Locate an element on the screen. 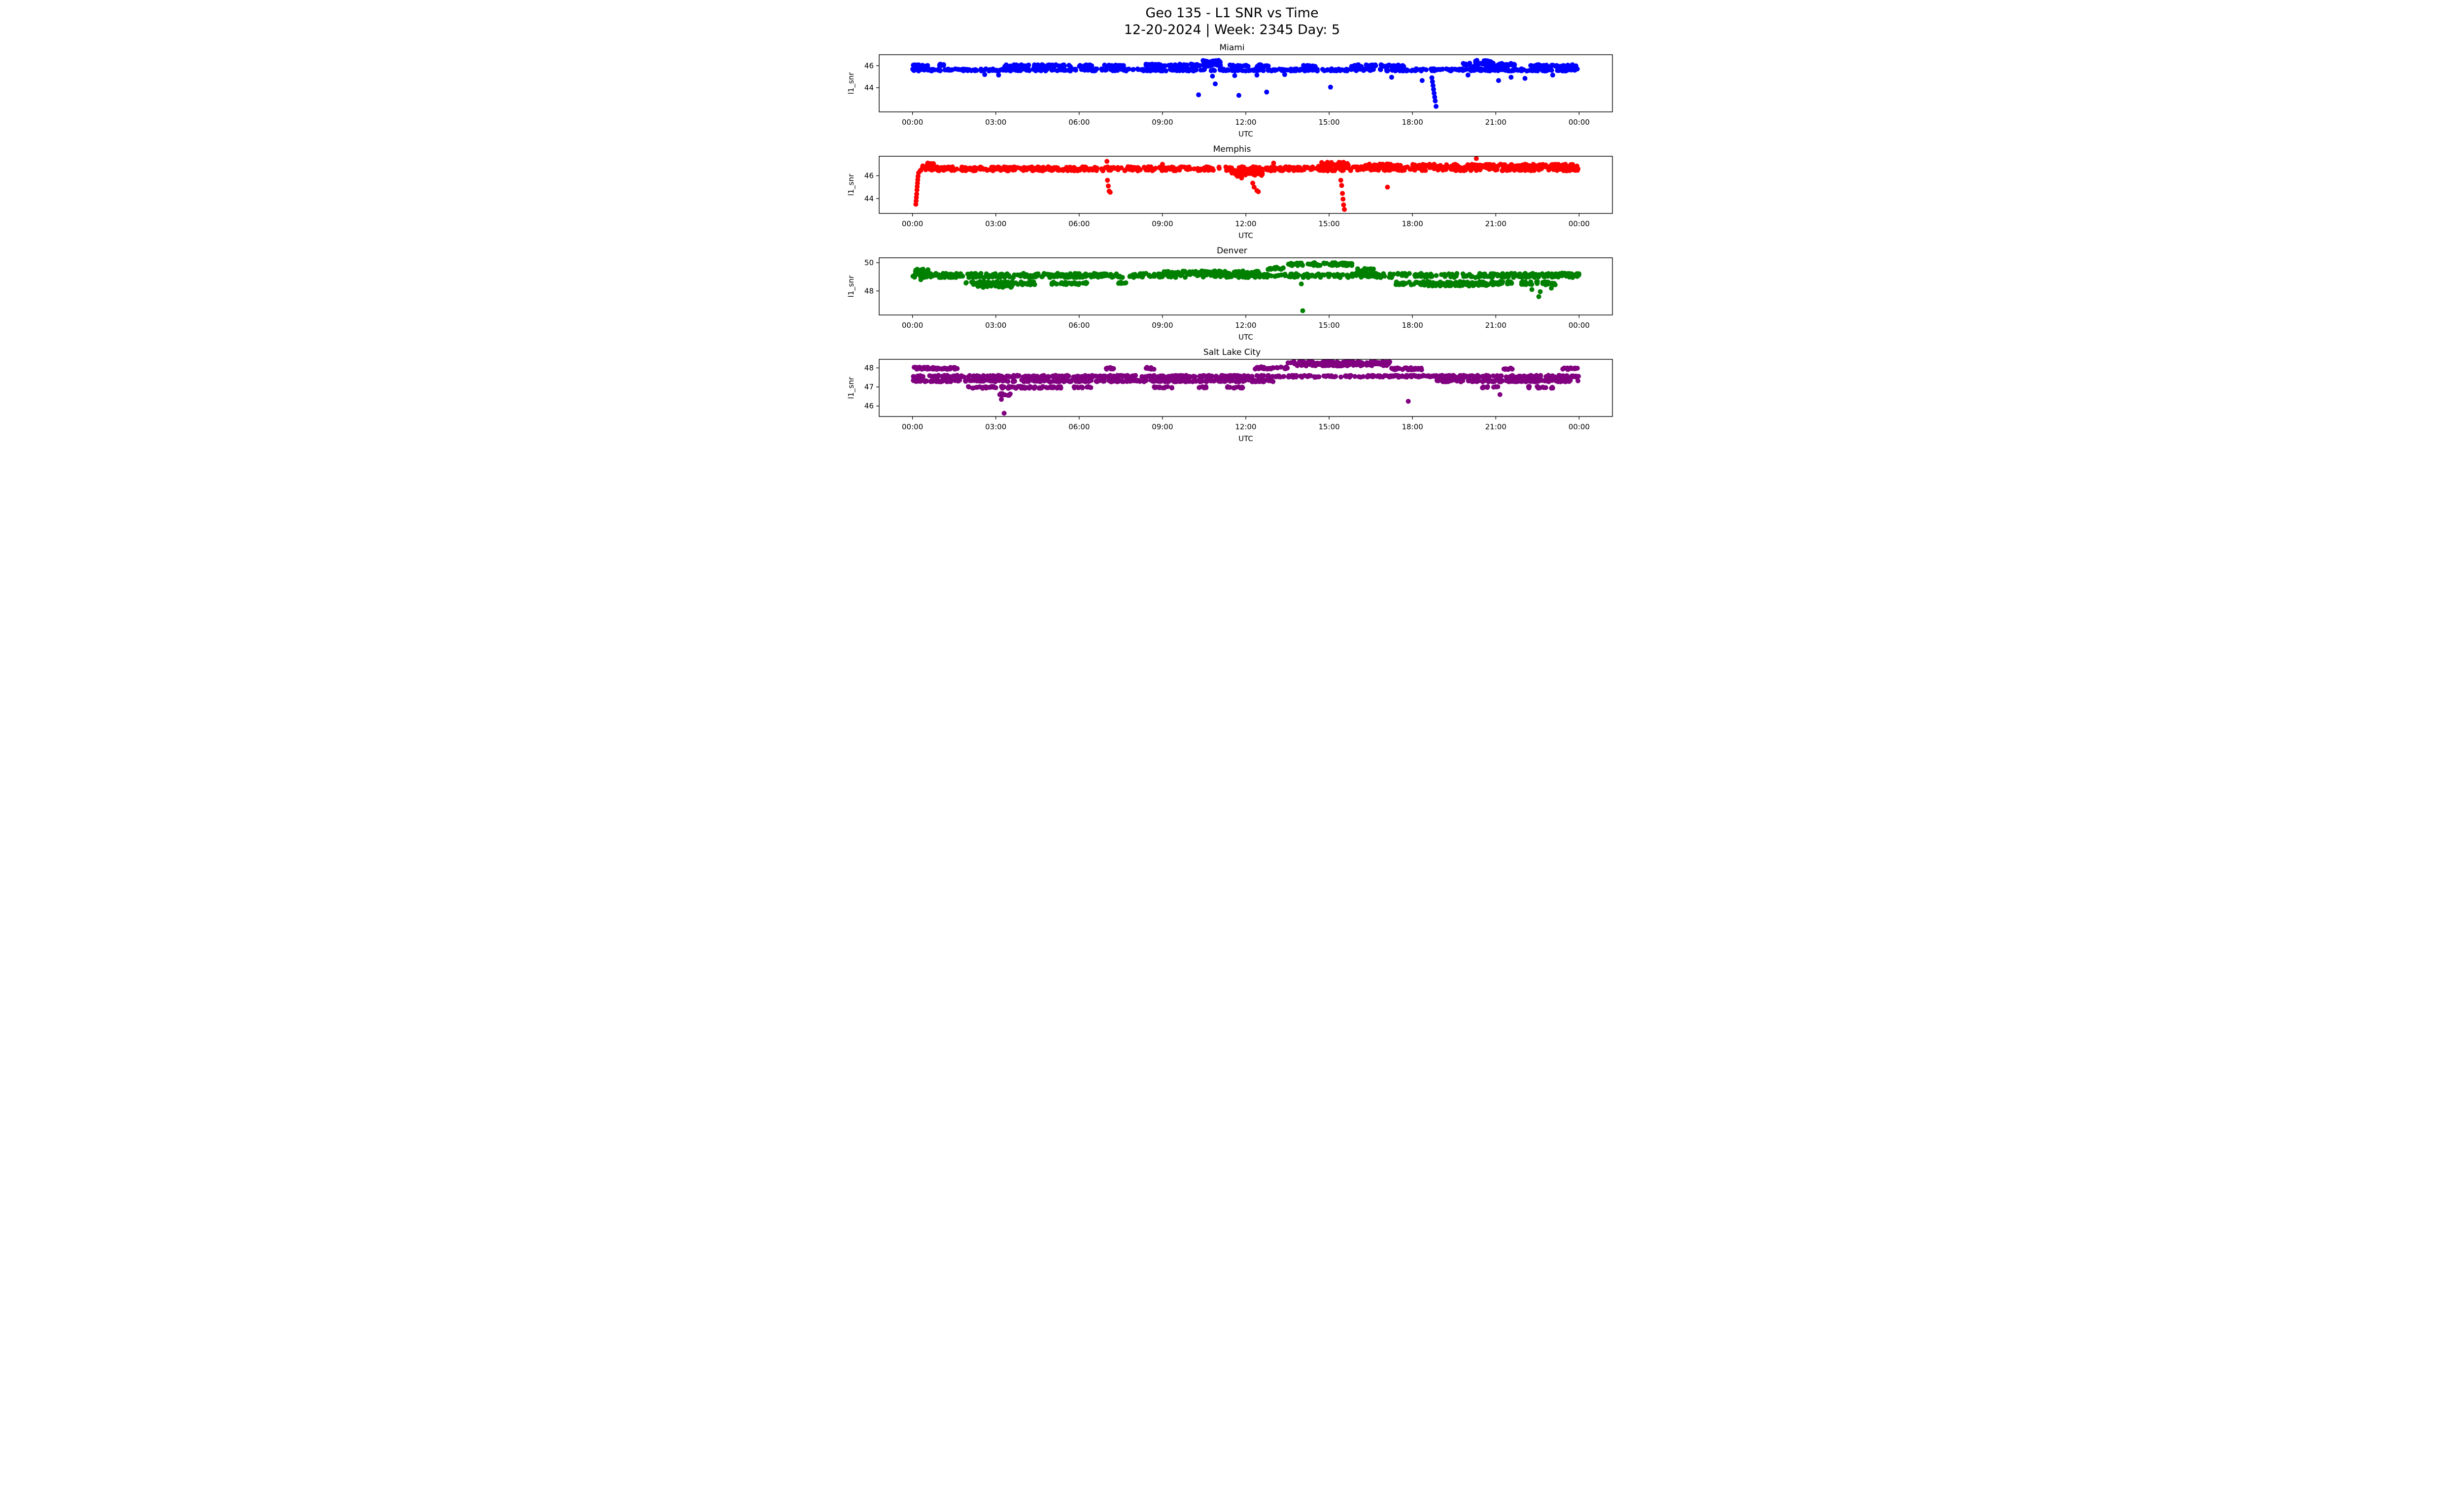 The image size is (2464, 1495). x-tick-label: 15:00 is located at coordinates (1328, 223).